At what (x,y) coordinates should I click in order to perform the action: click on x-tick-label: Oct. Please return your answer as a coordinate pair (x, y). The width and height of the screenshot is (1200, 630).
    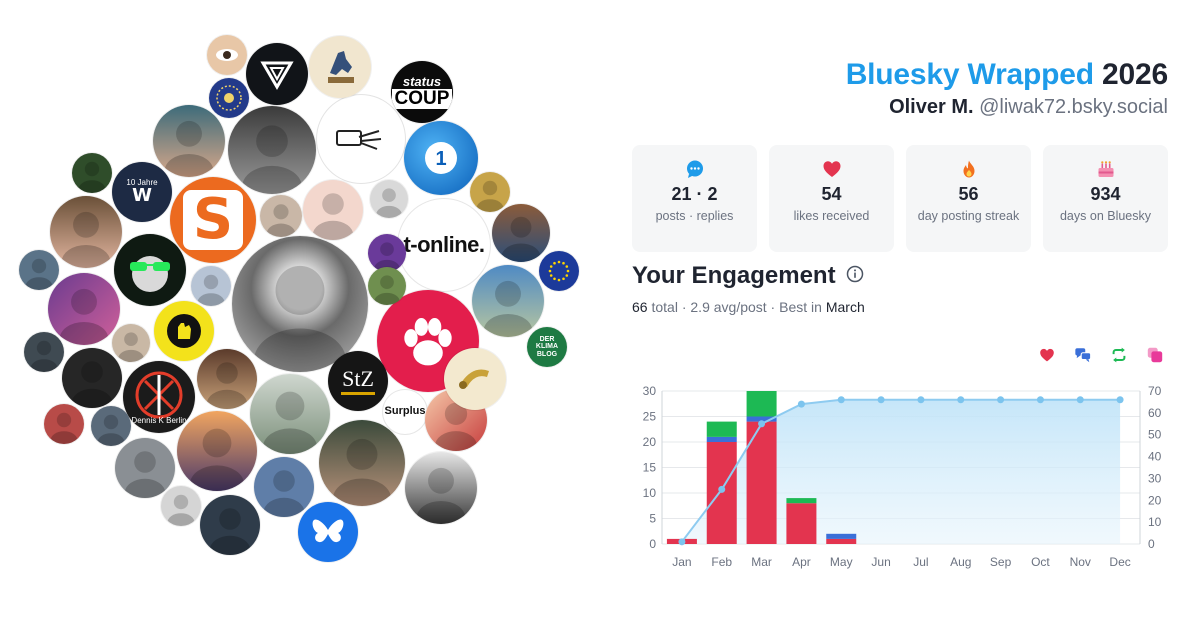
    Looking at the image, I should click on (1040, 562).